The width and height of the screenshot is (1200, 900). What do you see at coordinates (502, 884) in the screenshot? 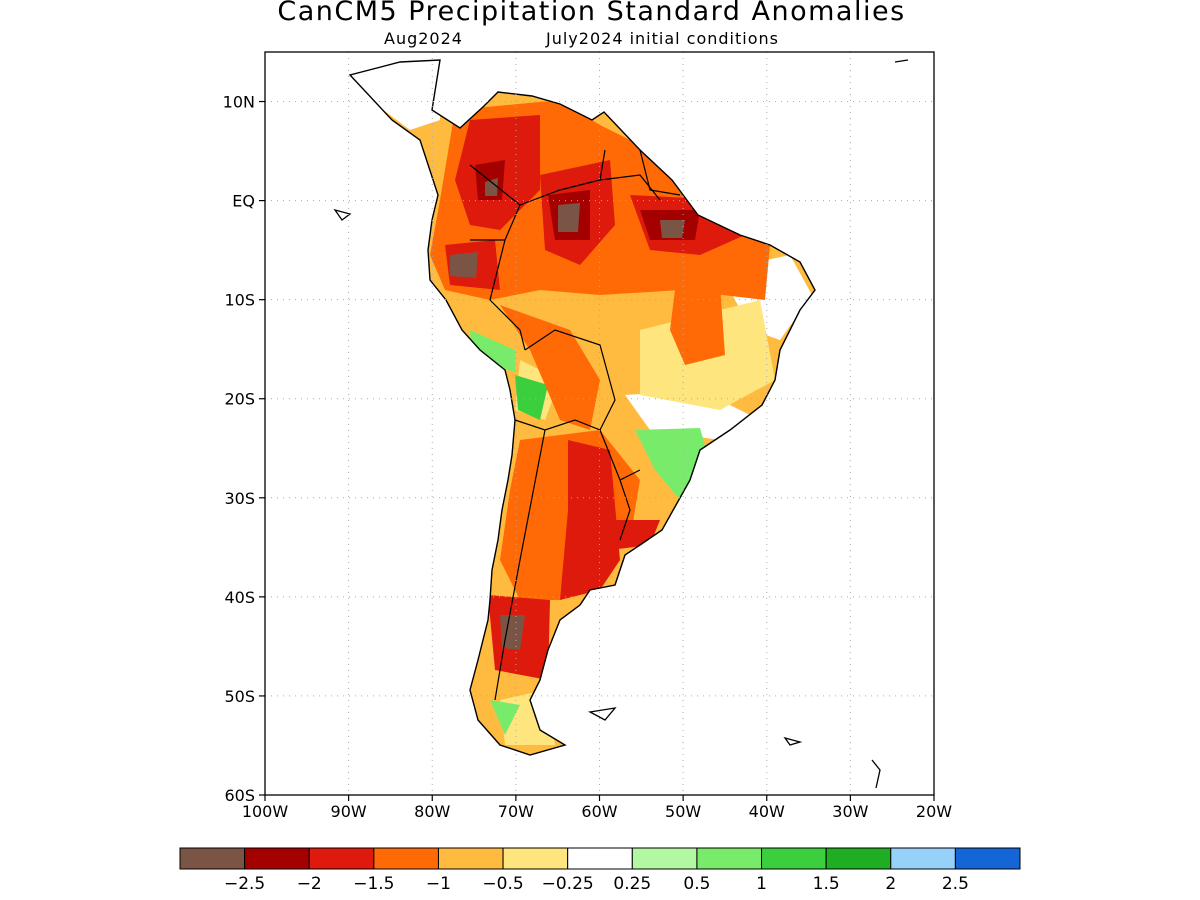
I see `colorbar-label: −0.5` at bounding box center [502, 884].